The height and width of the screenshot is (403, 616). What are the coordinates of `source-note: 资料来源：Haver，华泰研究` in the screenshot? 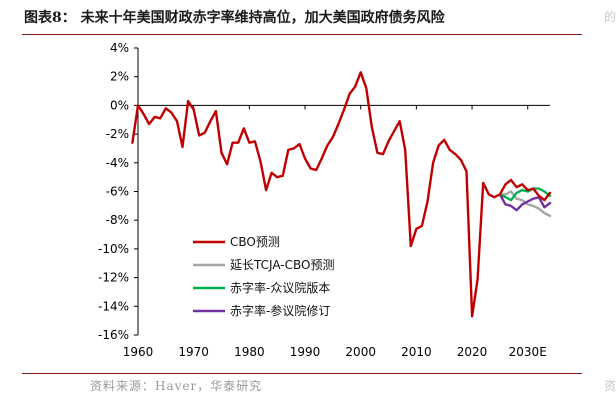 It's located at (176, 386).